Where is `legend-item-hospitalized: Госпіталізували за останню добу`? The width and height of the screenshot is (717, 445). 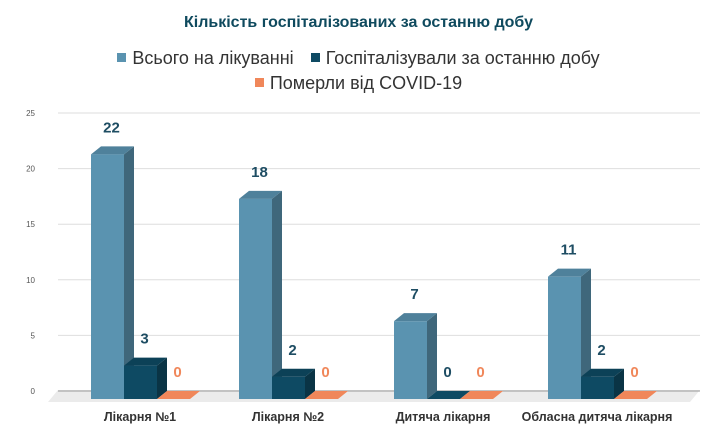 legend-item-hospitalized: Госпіталізували за останню добу is located at coordinates (455, 58).